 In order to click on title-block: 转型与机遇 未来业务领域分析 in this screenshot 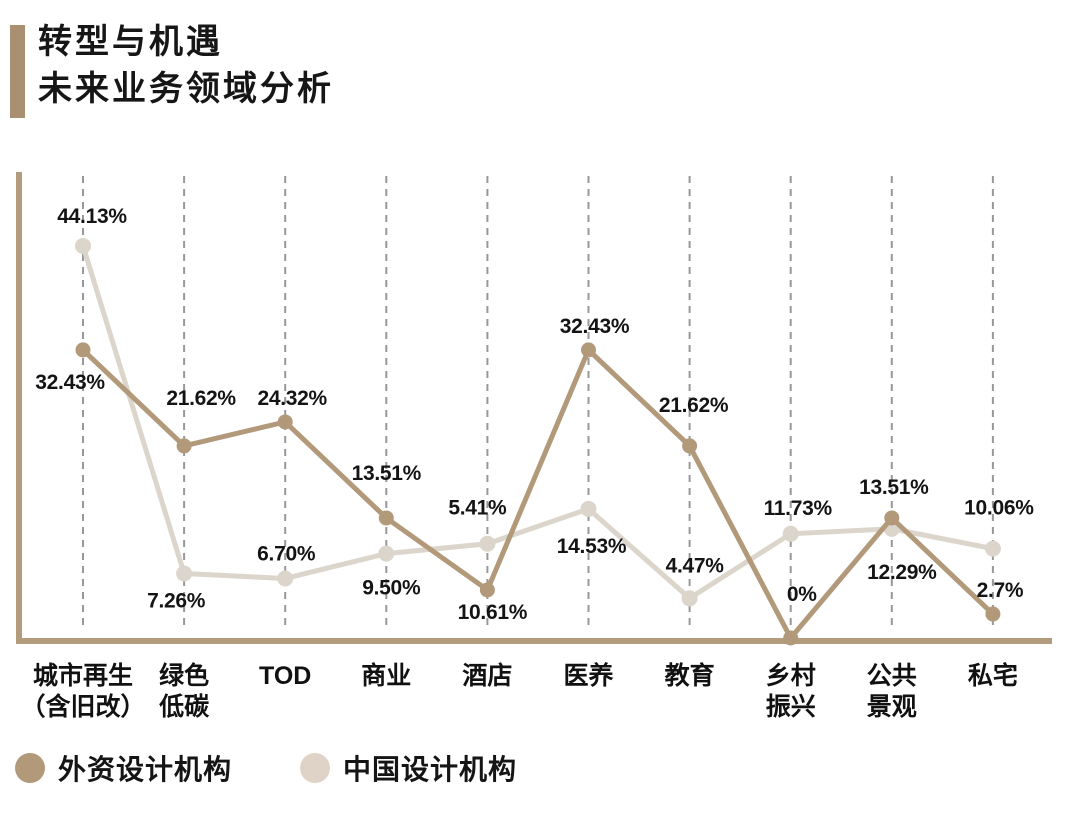, I will do `click(172, 70)`.